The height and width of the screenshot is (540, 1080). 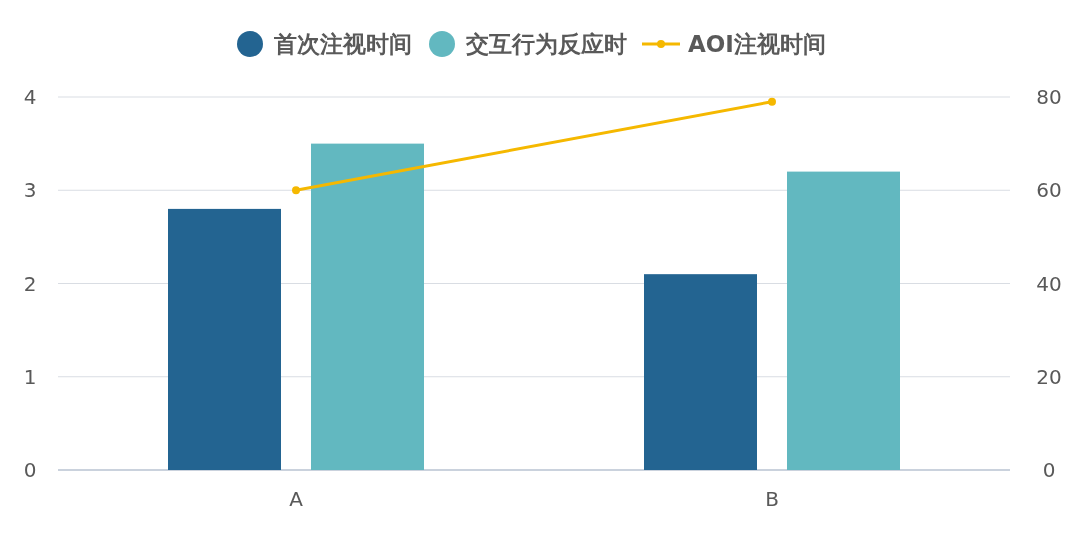 What do you see at coordinates (30, 190) in the screenshot?
I see `y-tick-label: 3` at bounding box center [30, 190].